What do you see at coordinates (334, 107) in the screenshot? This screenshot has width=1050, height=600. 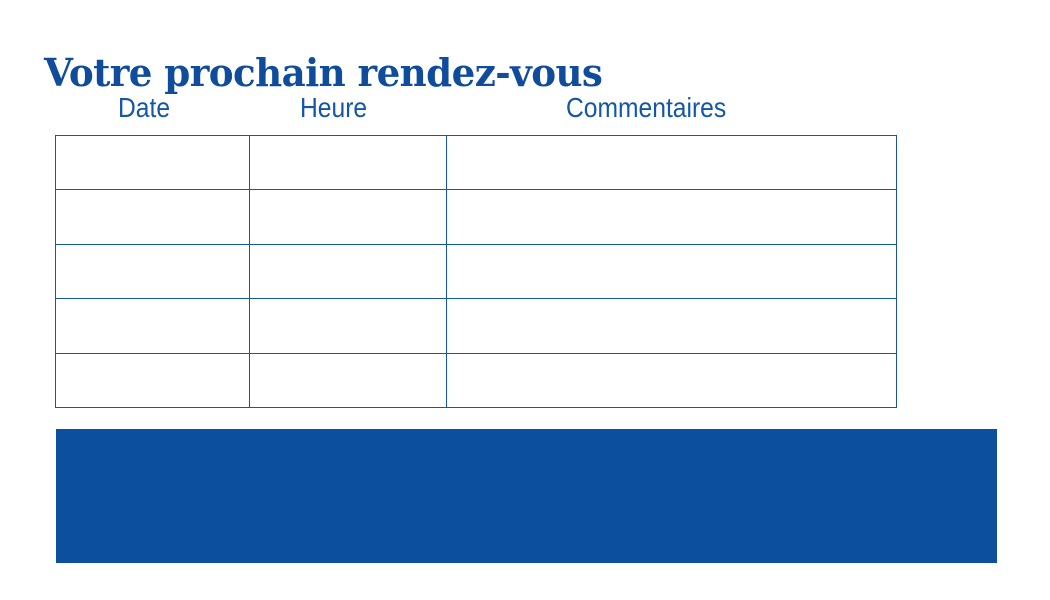 I see `column-header-heure: Heure` at bounding box center [334, 107].